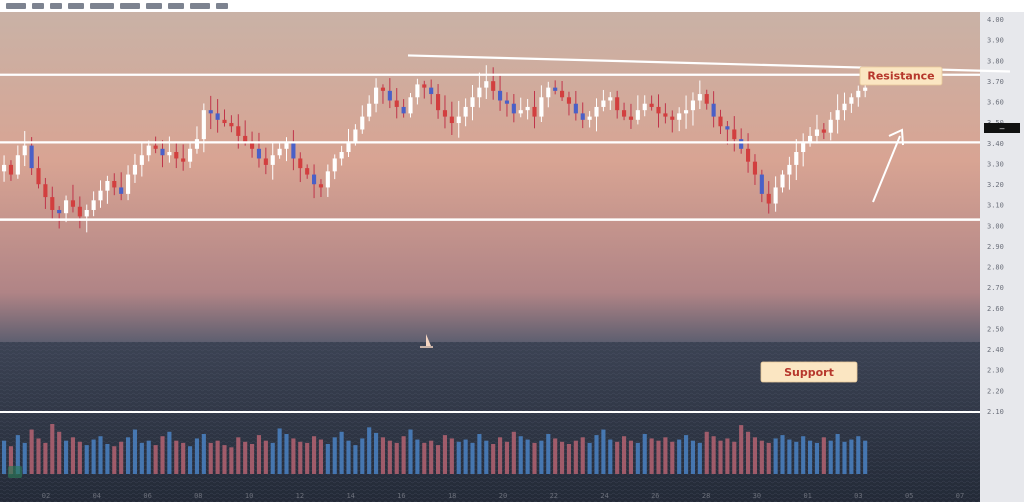  What do you see at coordinates (995, 61) in the screenshot?
I see `y-tick-label: 3.80` at bounding box center [995, 61].